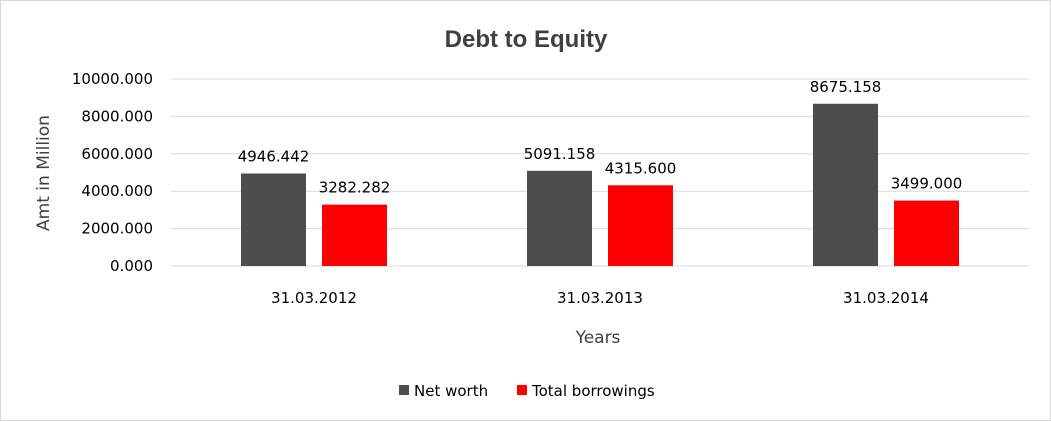 The width and height of the screenshot is (1051, 422). I want to click on x-axis-categories: 31.03.2012 31.03.2013 31.03.2014, so click(600, 298).